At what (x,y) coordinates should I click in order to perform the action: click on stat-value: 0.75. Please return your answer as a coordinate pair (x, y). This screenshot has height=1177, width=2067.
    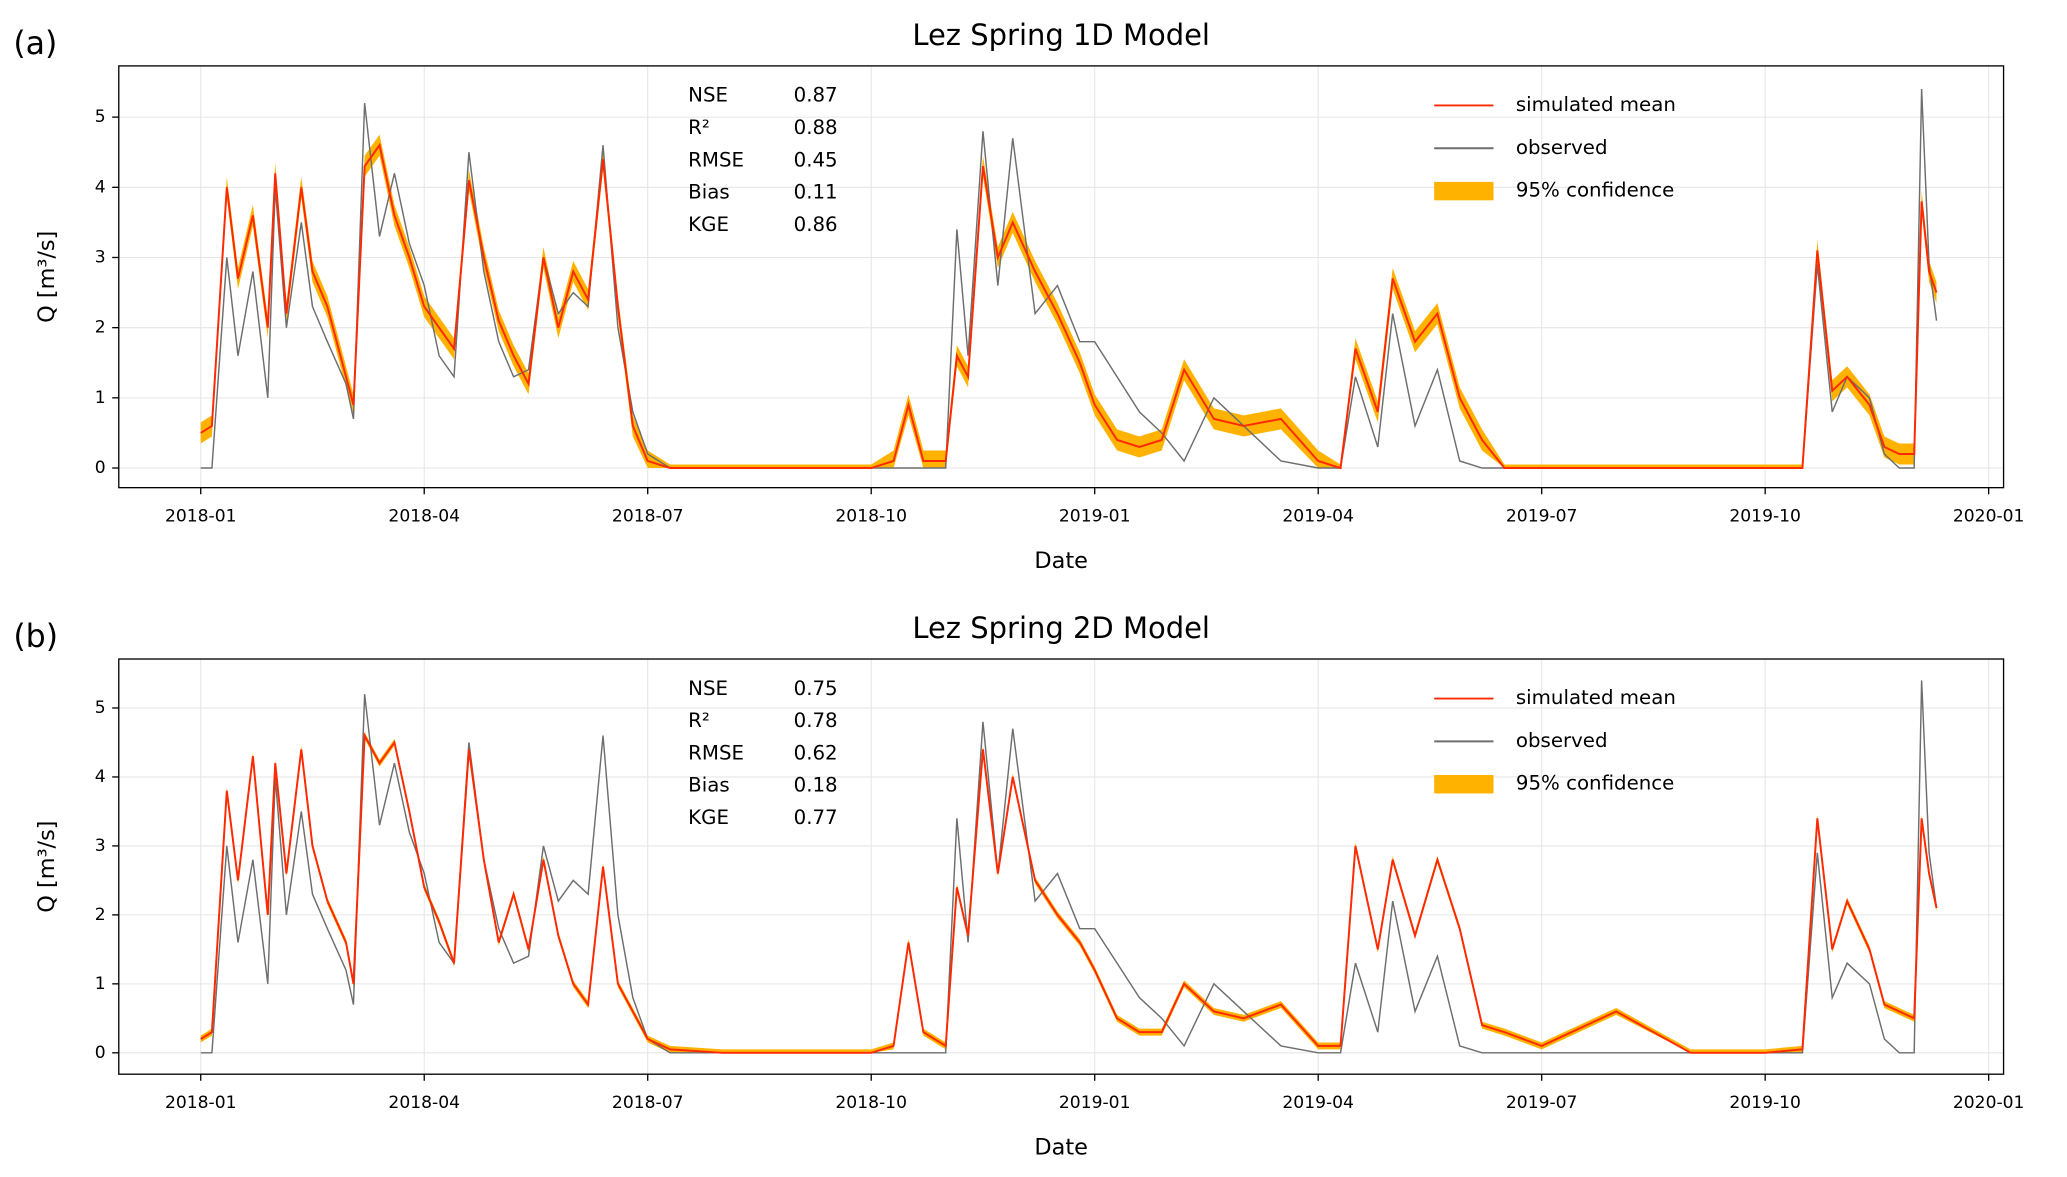
    Looking at the image, I should click on (816, 688).